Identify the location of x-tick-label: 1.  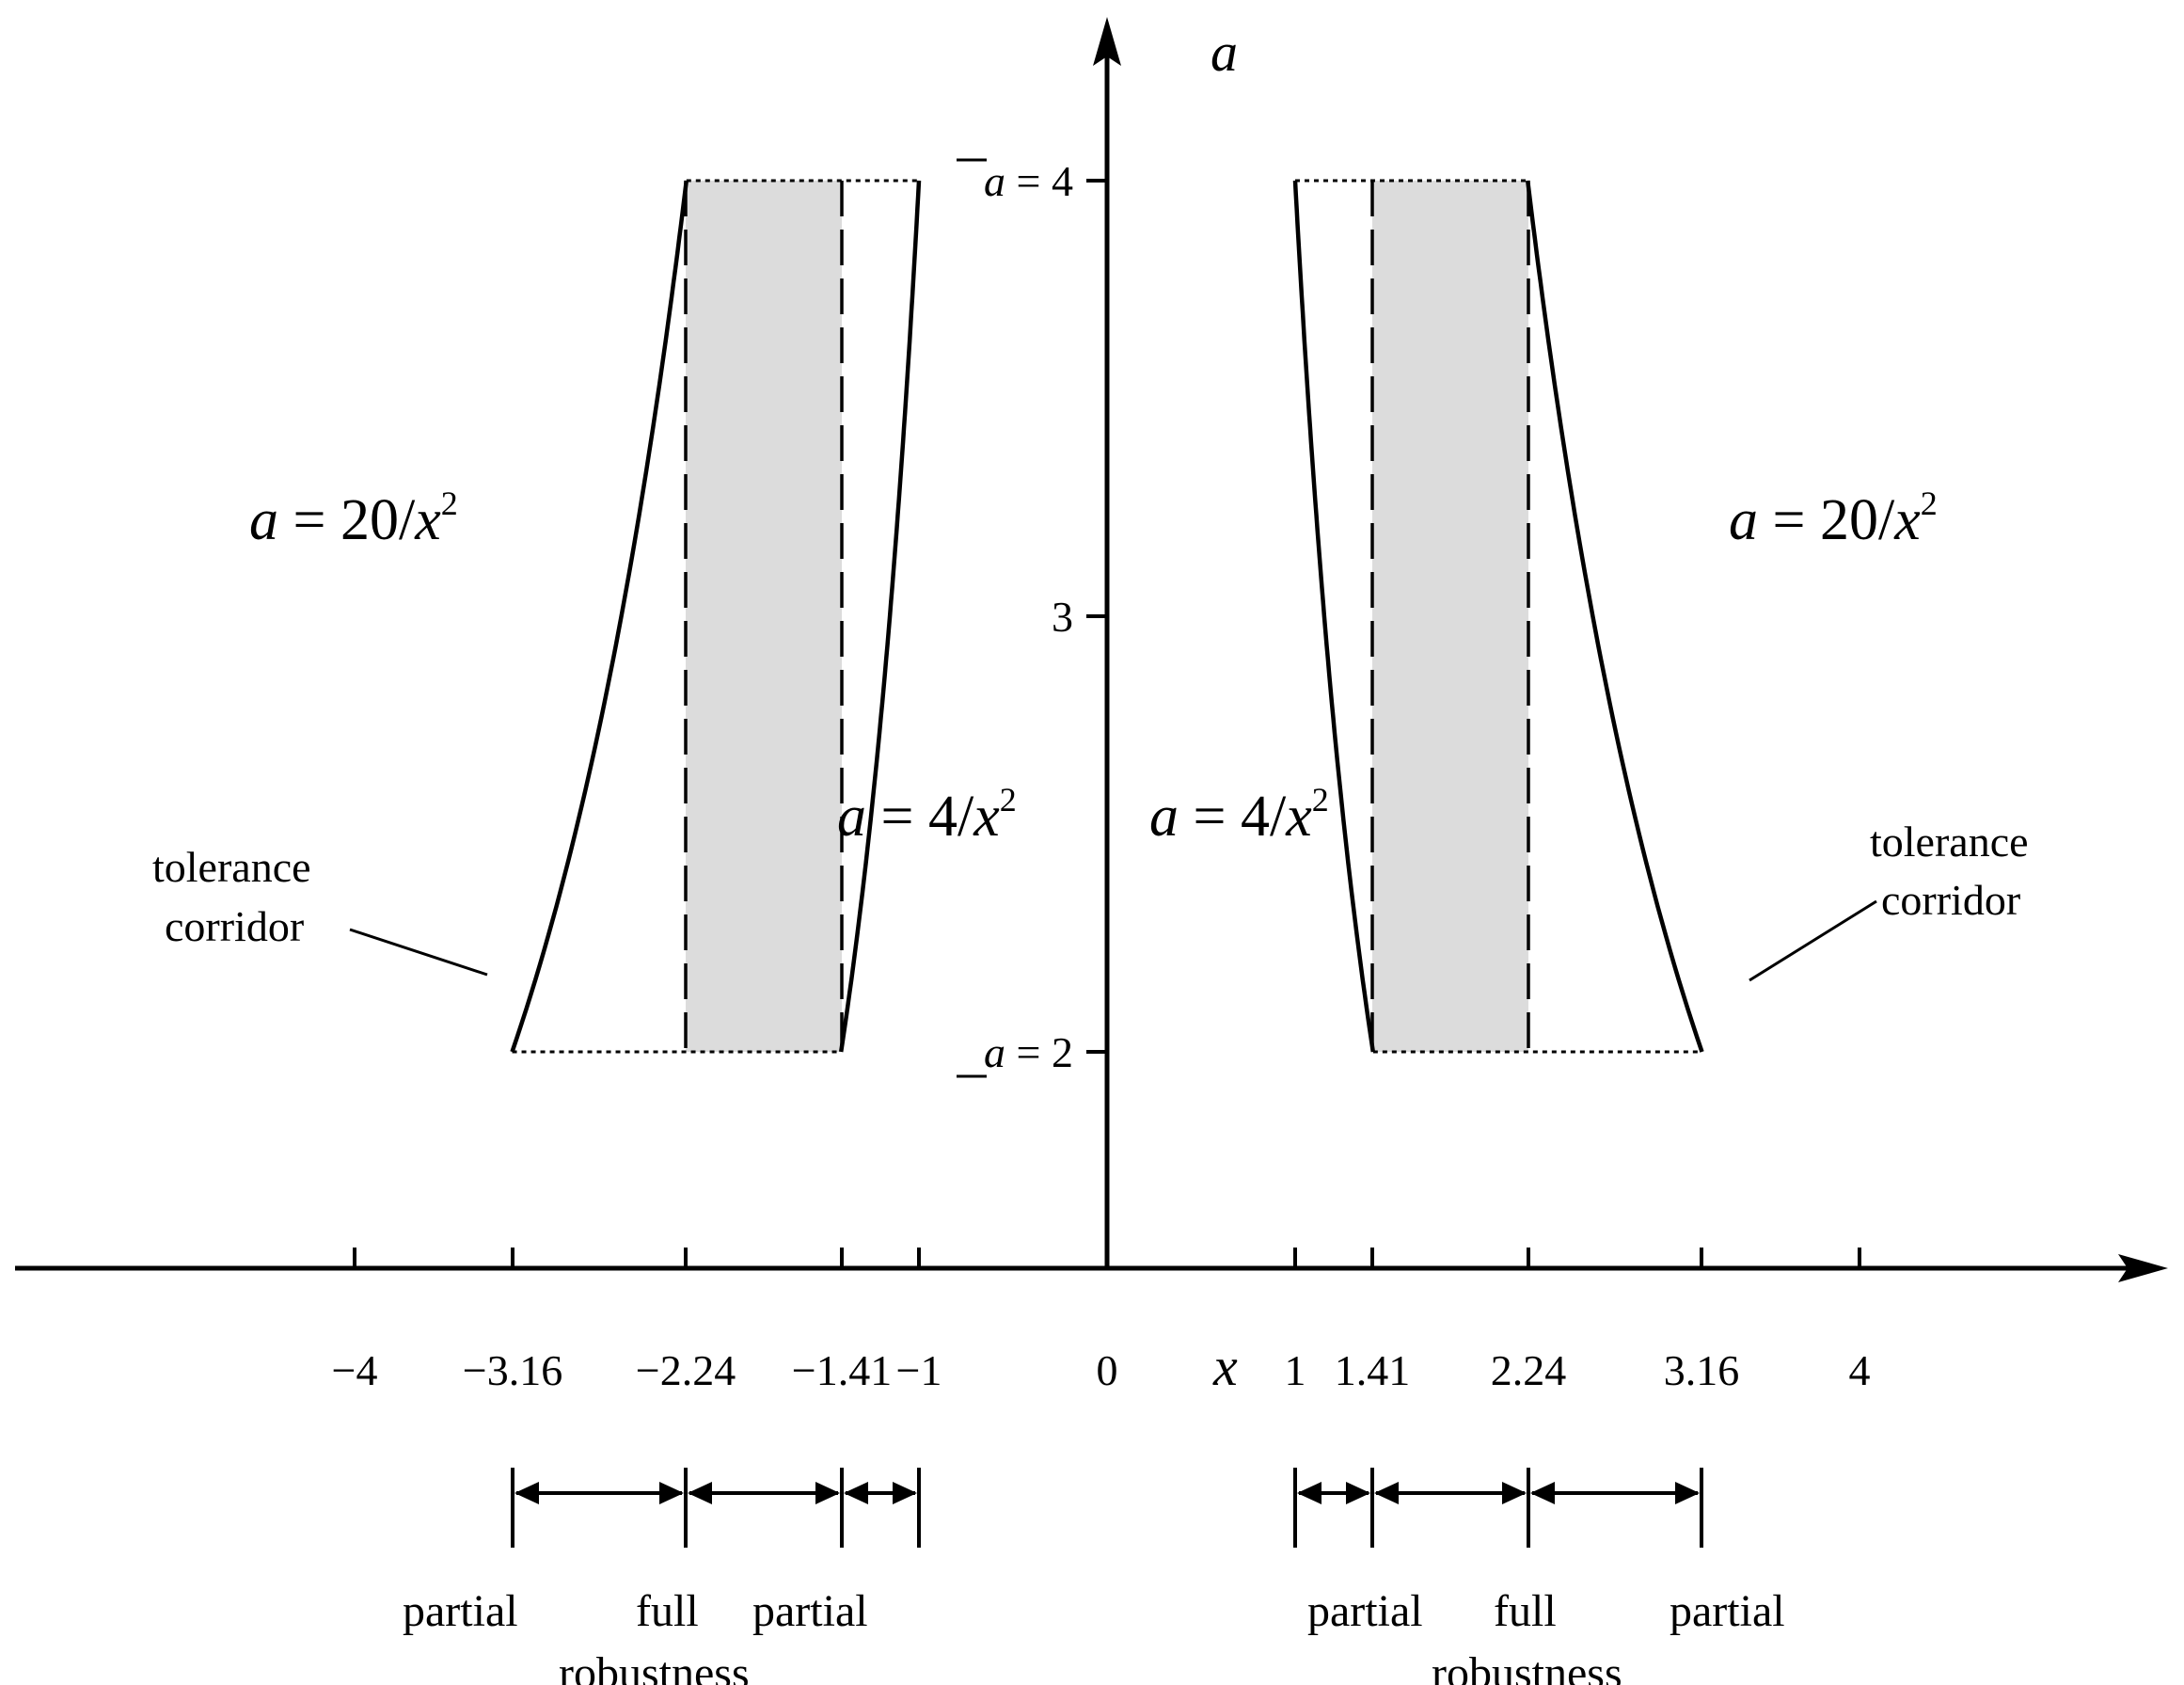
(1295, 1370).